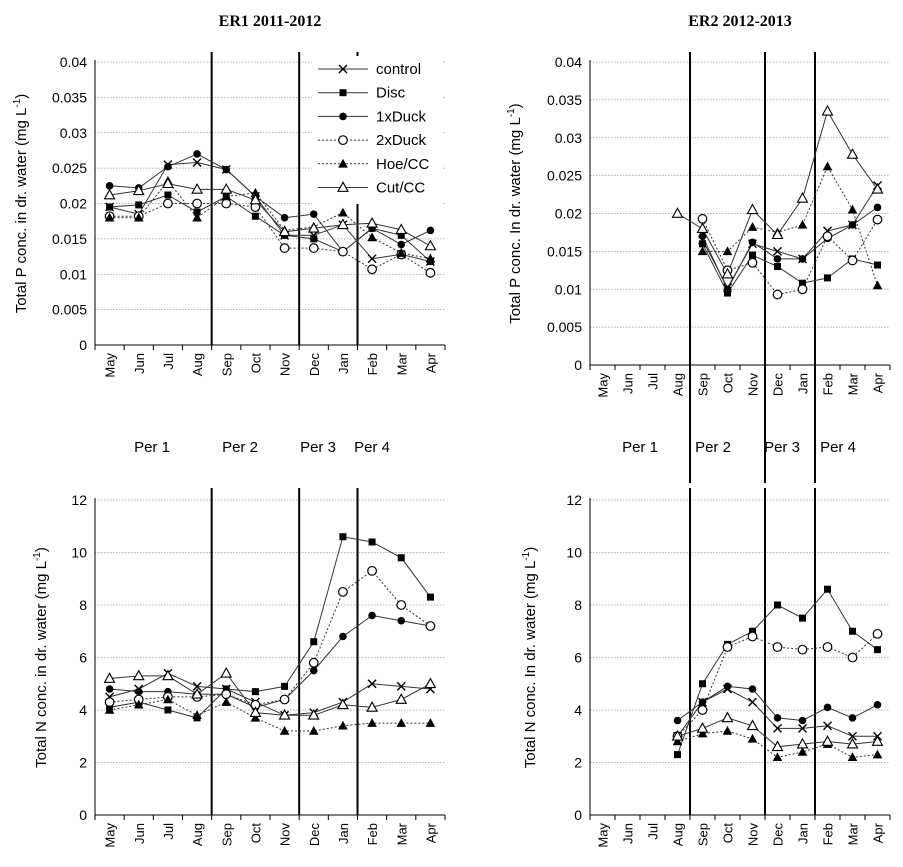 The height and width of the screenshot is (867, 903). I want to click on legend-label: Hoe/CC, so click(403, 164).